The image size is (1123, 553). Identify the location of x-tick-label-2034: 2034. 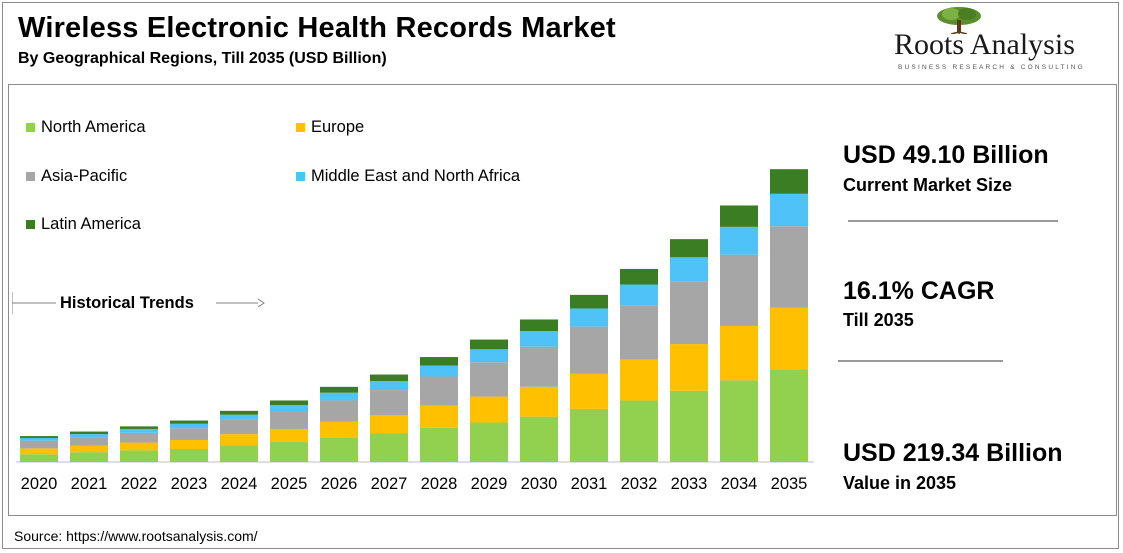
(739, 484).